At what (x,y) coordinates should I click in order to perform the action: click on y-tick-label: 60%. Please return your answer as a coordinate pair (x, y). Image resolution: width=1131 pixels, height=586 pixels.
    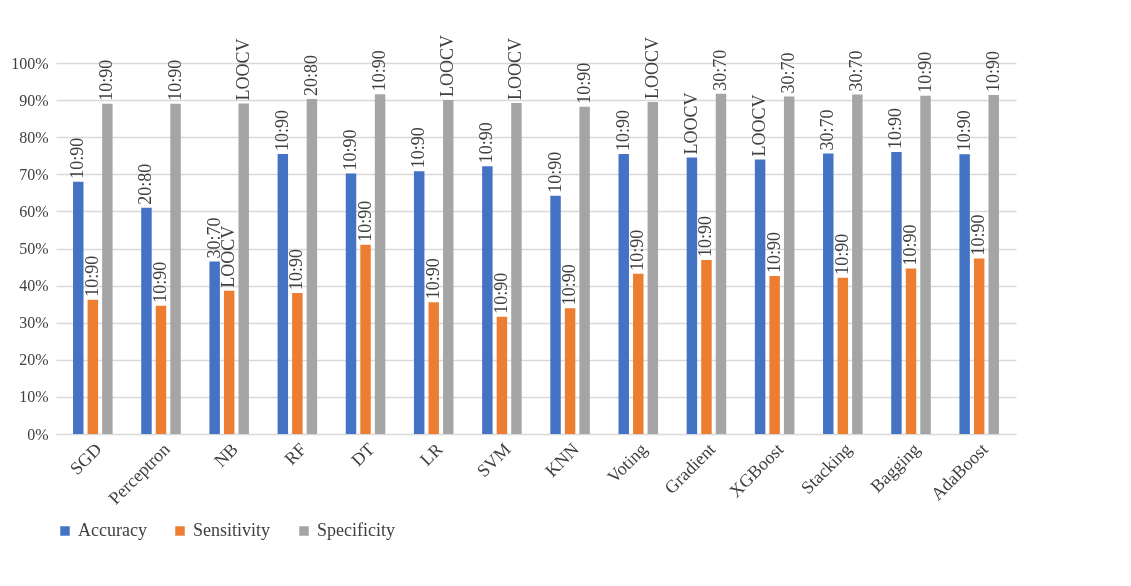
    Looking at the image, I should click on (34, 211).